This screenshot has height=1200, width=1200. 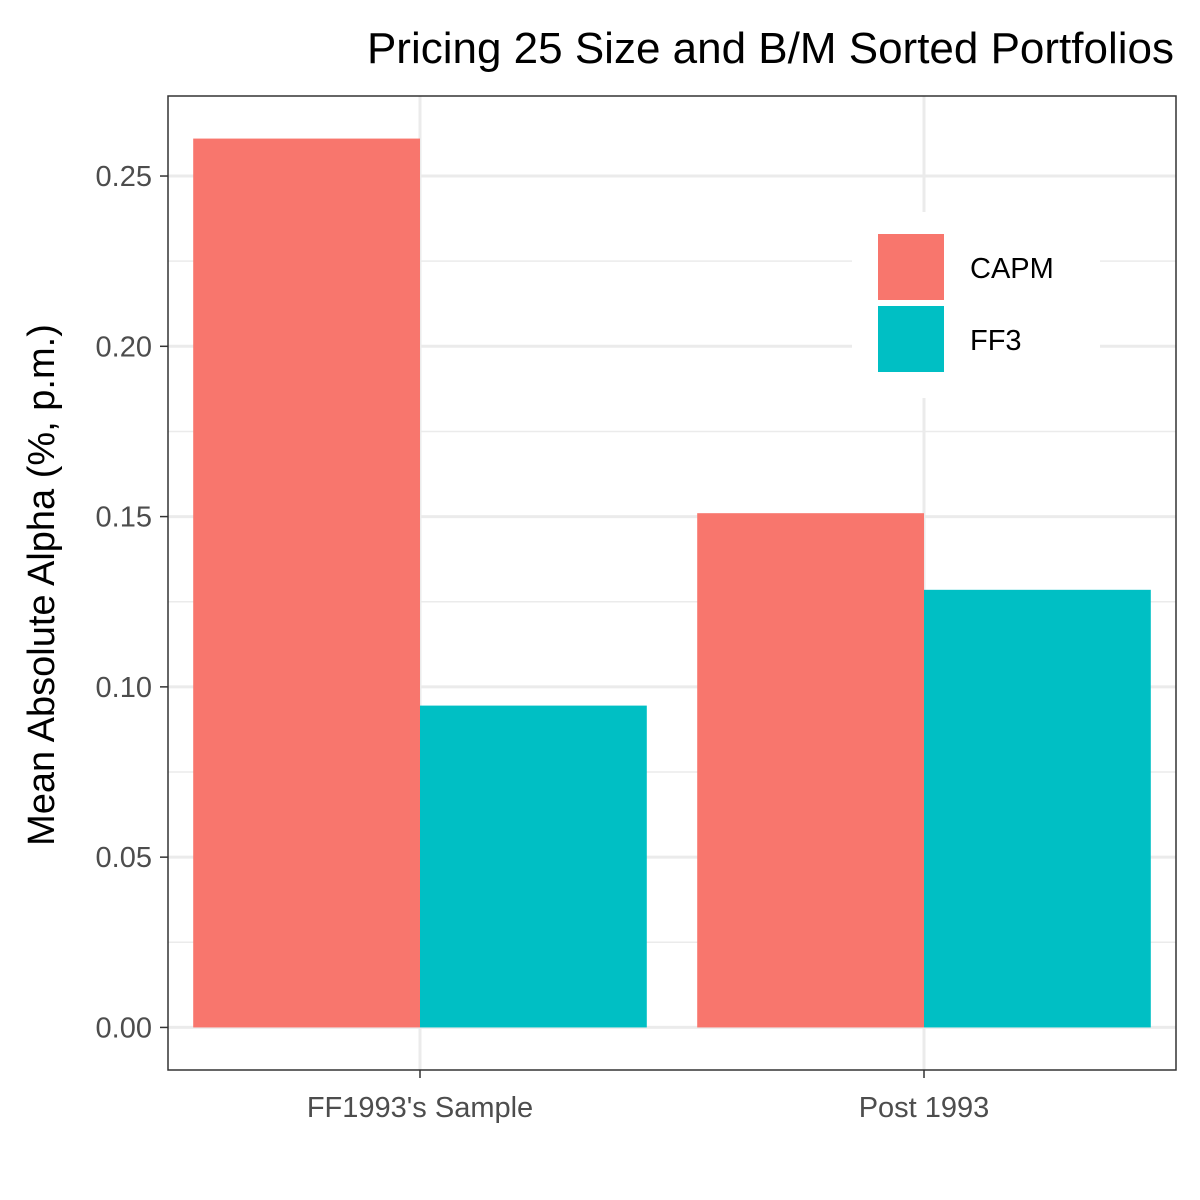 What do you see at coordinates (911, 339) in the screenshot?
I see `legend-key-ff3` at bounding box center [911, 339].